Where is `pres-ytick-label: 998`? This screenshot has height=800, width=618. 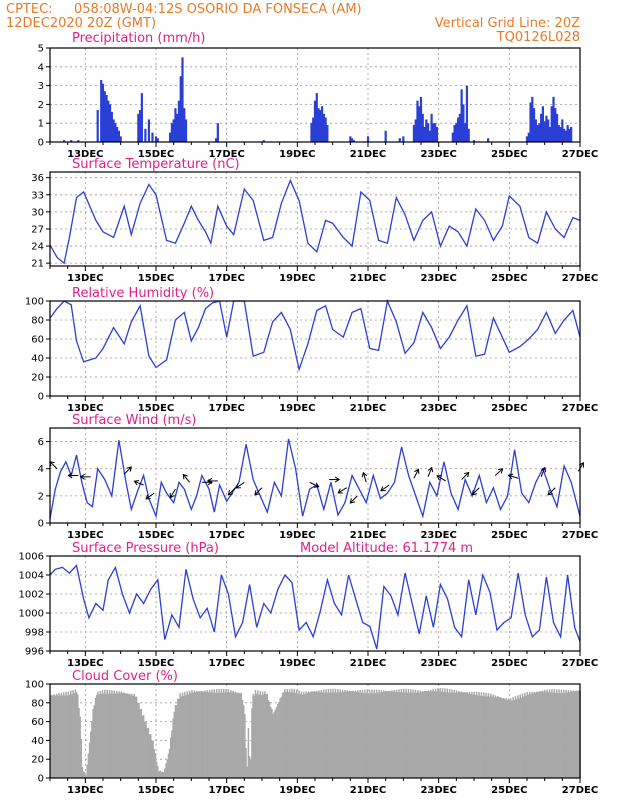
pres-ytick-label: 998 is located at coordinates (34, 633).